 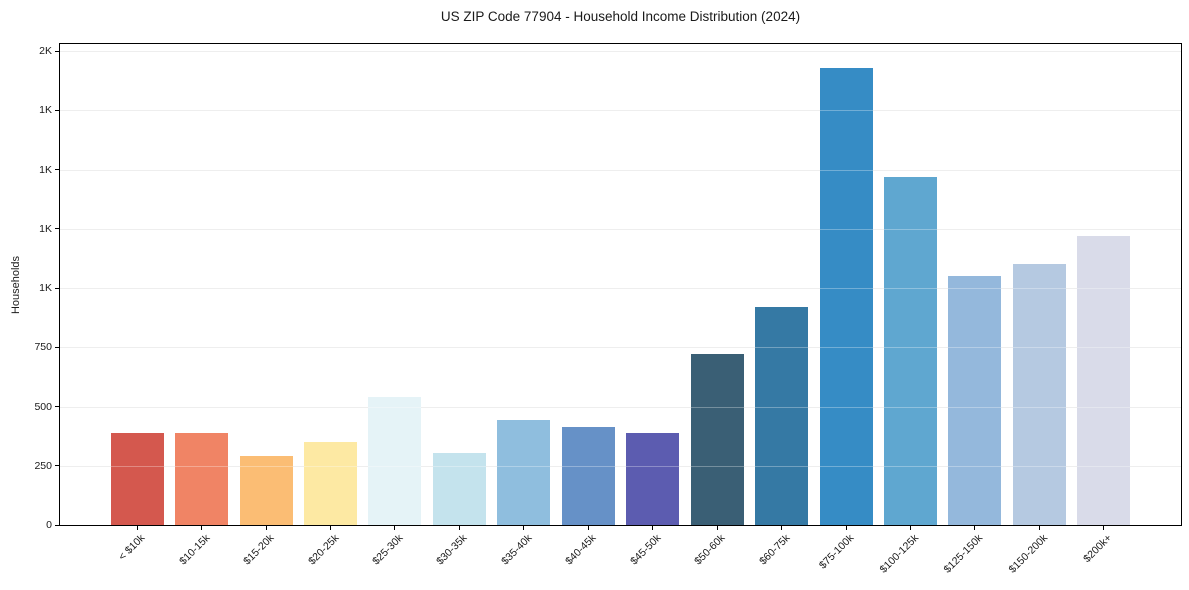 What do you see at coordinates (1098, 549) in the screenshot?
I see `x-tick-label-200k: $200k+` at bounding box center [1098, 549].